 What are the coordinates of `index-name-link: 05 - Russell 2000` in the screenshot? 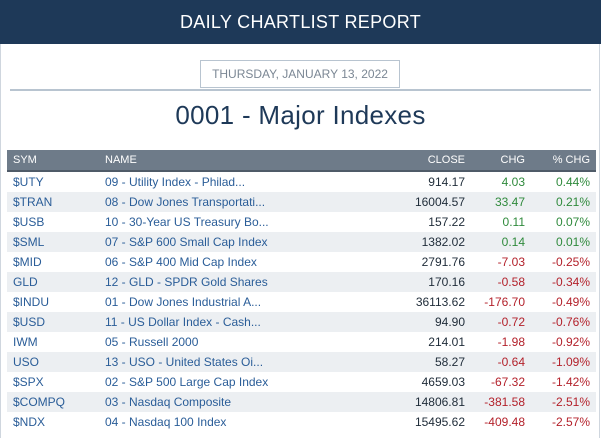 It's located at (250, 342).